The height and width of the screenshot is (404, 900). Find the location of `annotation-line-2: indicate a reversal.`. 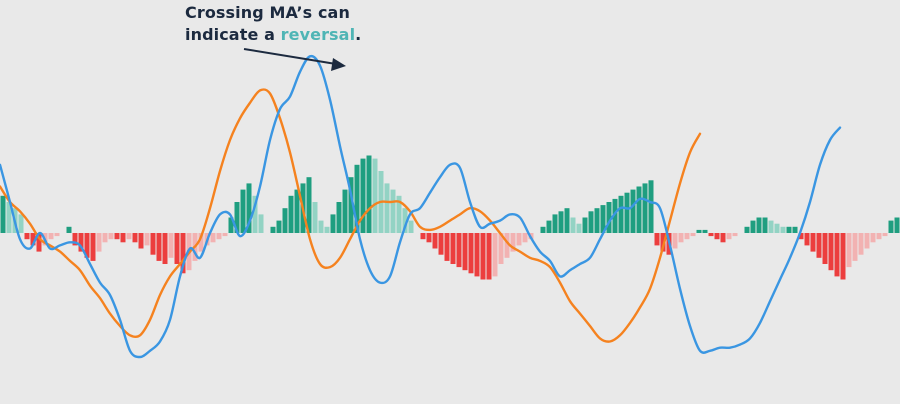

annotation-line-2: indicate a reversal. is located at coordinates (273, 35).